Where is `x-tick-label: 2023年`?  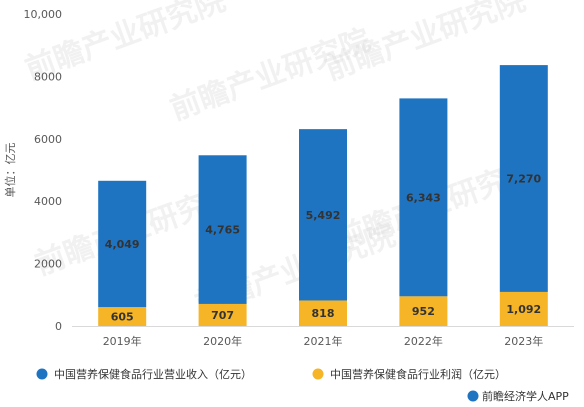
x-tick-label: 2023年 is located at coordinates (523, 341).